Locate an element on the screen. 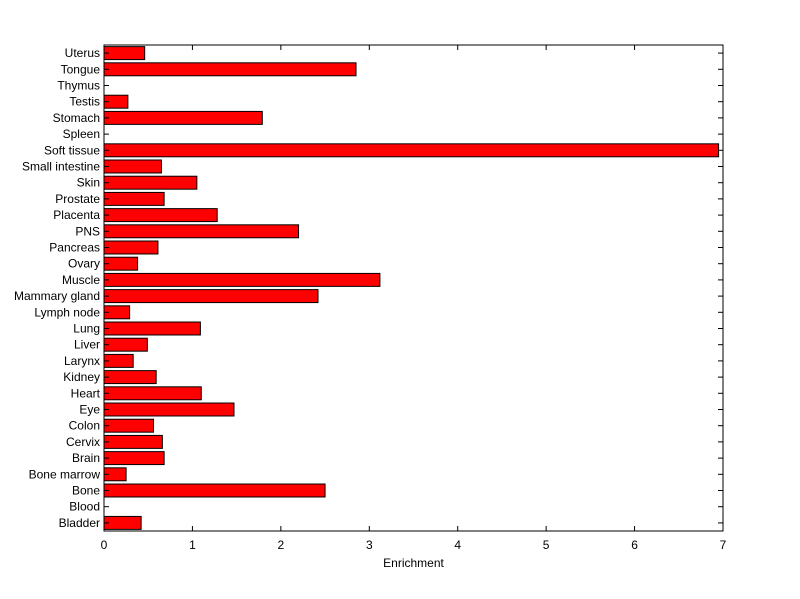  bar-placenta is located at coordinates (160, 215).